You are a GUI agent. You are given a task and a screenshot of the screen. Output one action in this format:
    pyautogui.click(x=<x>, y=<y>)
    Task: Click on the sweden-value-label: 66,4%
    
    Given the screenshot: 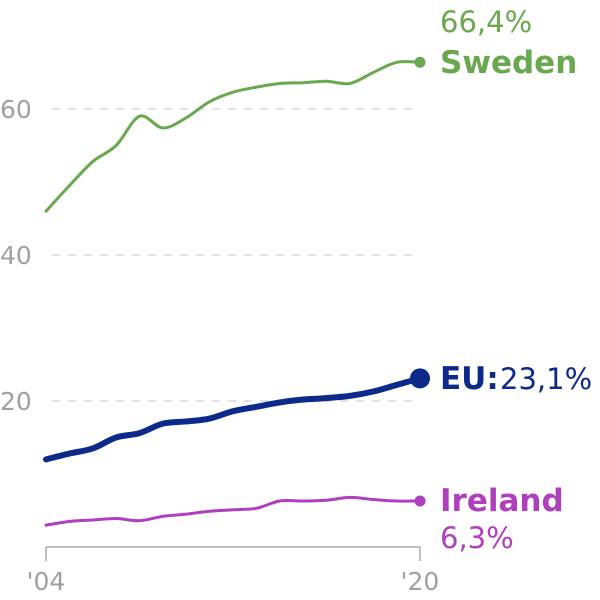 What is the action you would take?
    pyautogui.click(x=486, y=22)
    